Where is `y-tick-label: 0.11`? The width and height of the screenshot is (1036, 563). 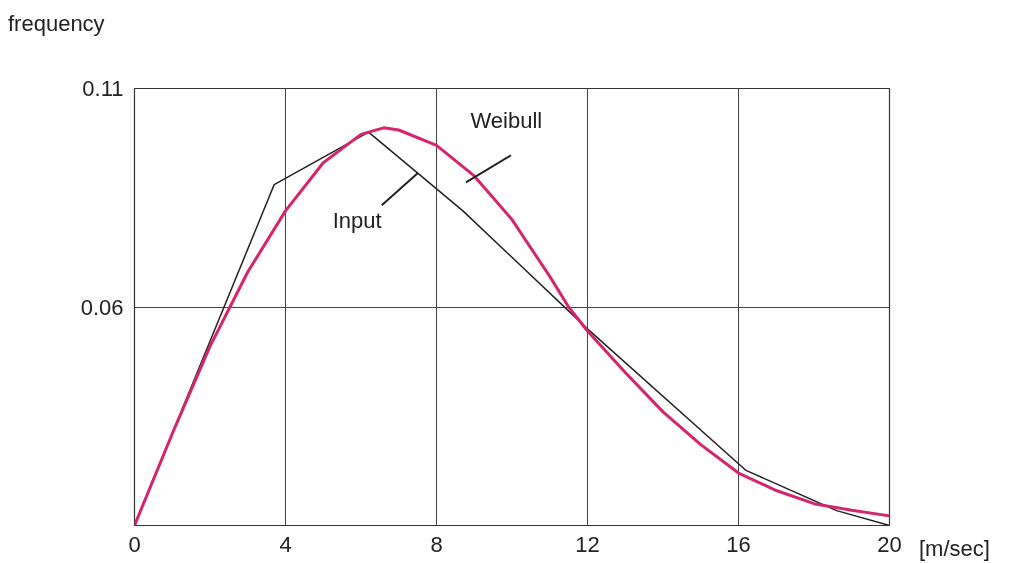 y-tick-label: 0.11 is located at coordinates (103, 88).